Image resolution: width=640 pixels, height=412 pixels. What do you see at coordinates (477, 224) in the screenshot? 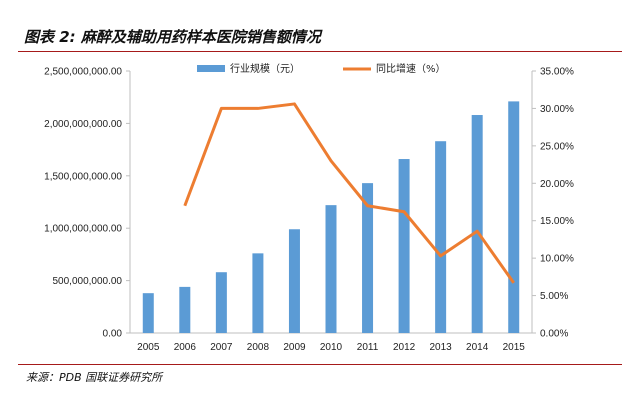
I see `bar-2014` at bounding box center [477, 224].